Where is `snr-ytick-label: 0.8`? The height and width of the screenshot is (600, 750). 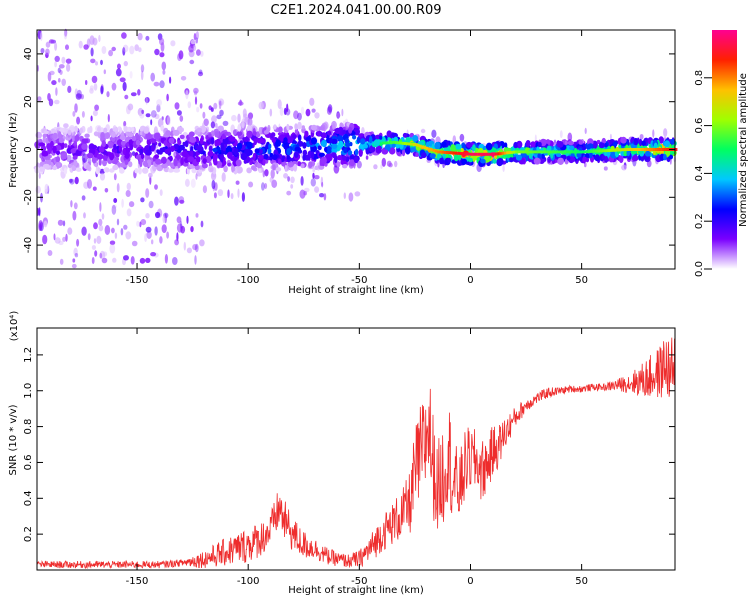
snr-ytick-label: 0.8 is located at coordinates (28, 427).